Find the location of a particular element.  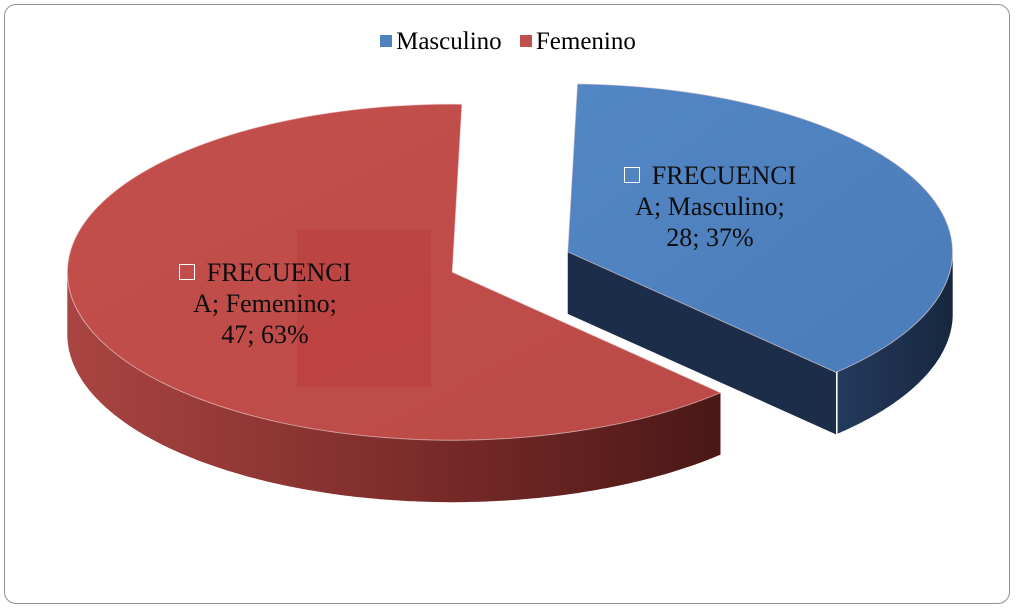

data-label-masculino: FRECUENCI A; Masculino; 28; 37% is located at coordinates (710, 206).